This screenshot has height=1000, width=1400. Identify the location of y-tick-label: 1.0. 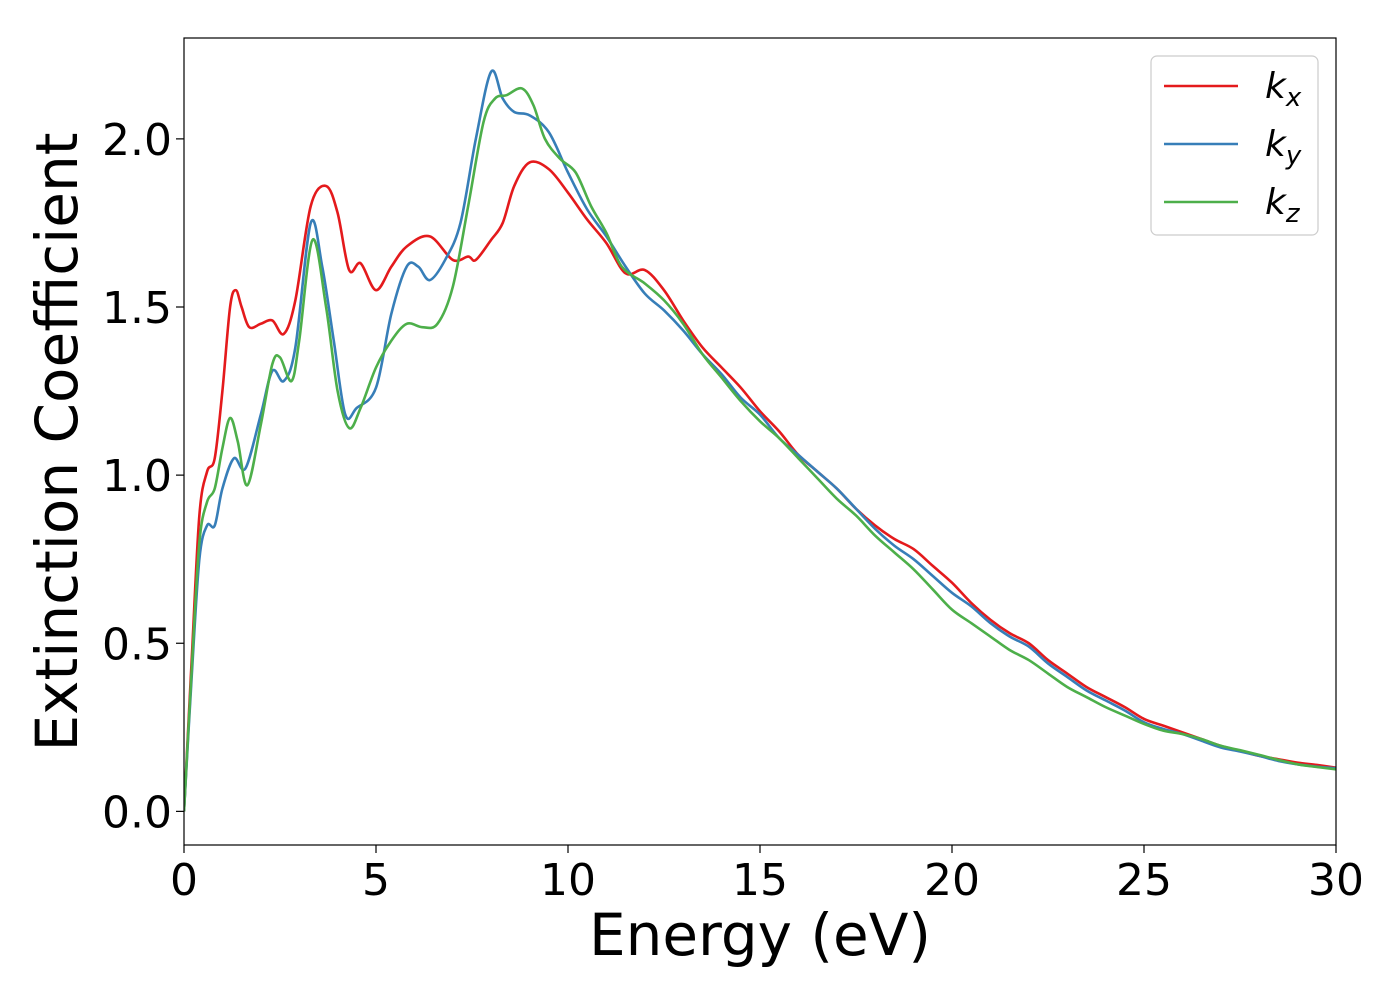
(137, 476).